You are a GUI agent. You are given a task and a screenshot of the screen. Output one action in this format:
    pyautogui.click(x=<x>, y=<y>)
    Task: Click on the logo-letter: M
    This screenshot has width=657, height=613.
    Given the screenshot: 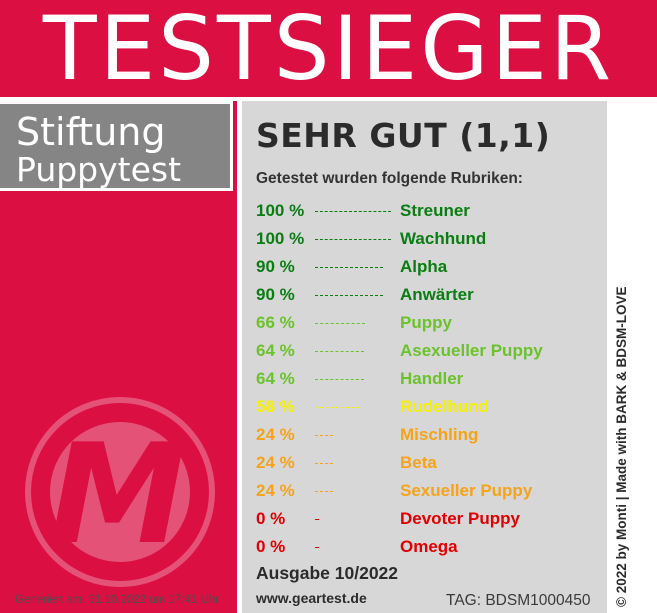 What is the action you would take?
    pyautogui.click(x=117, y=494)
    